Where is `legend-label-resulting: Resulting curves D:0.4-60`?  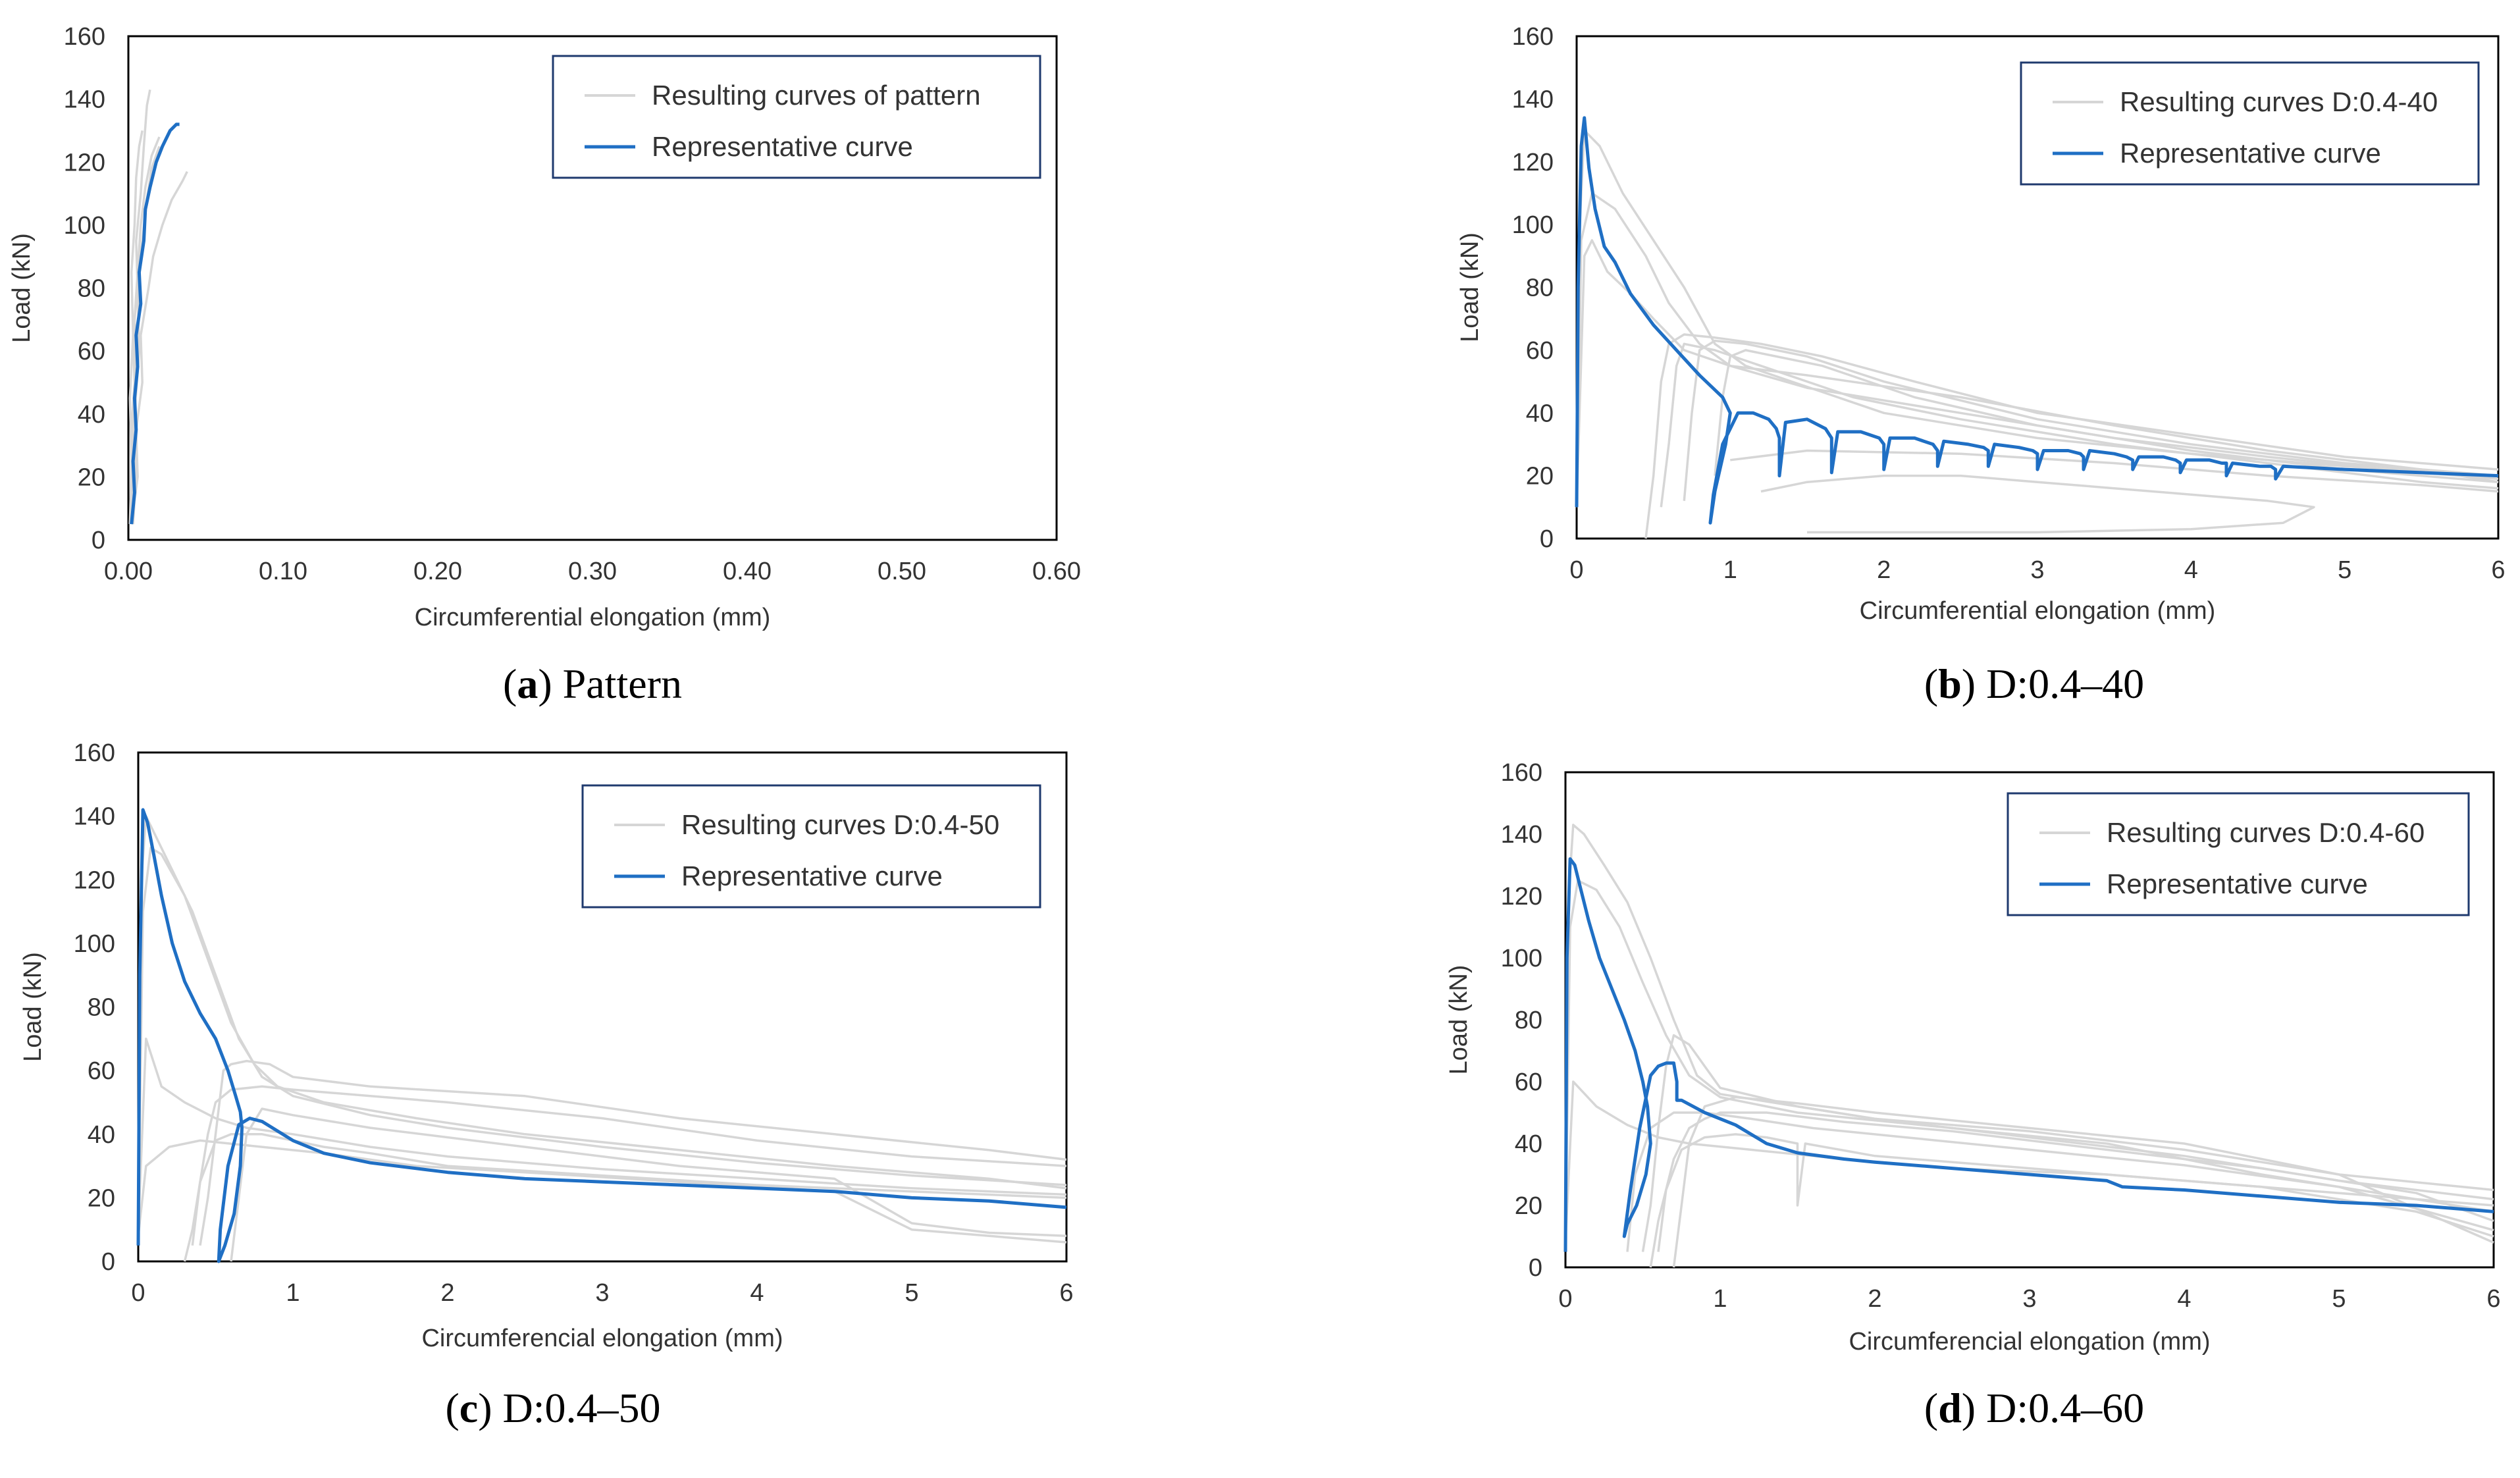 legend-label-resulting: Resulting curves D:0.4-60 is located at coordinates (2266, 832).